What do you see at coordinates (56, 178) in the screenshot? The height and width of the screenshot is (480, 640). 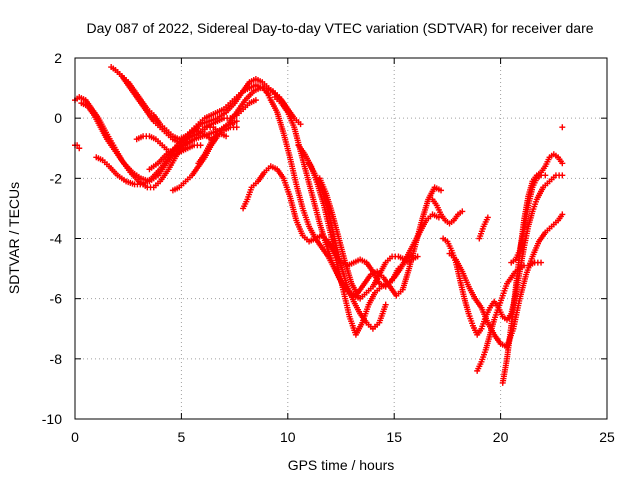 I see `y-tick-label: -2` at bounding box center [56, 178].